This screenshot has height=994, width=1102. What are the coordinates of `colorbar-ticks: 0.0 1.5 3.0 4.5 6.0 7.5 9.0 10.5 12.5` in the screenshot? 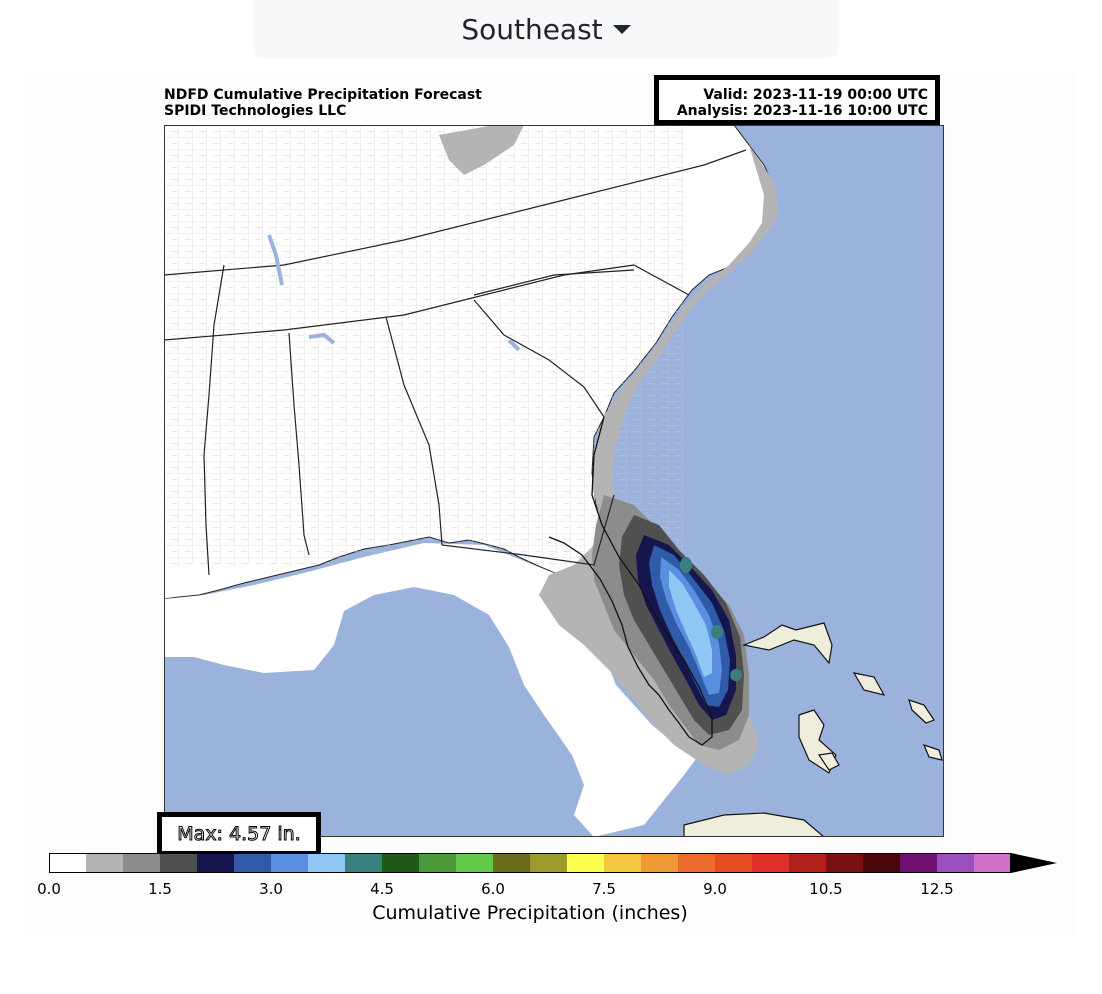 It's located at (551, 890).